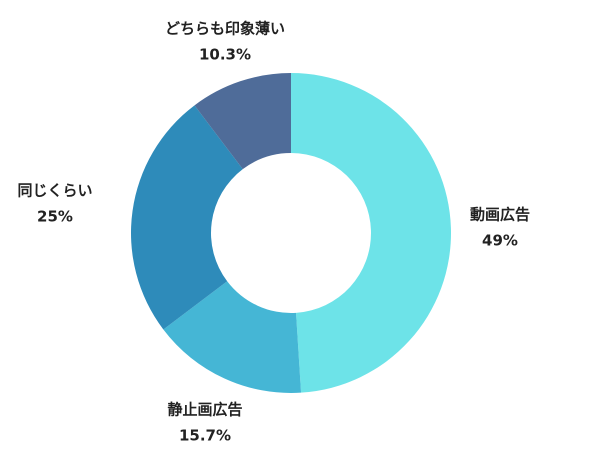 Image resolution: width=590 pixels, height=469 pixels. What do you see at coordinates (54, 191) in the screenshot?
I see `slice-label: 同じくらい` at bounding box center [54, 191].